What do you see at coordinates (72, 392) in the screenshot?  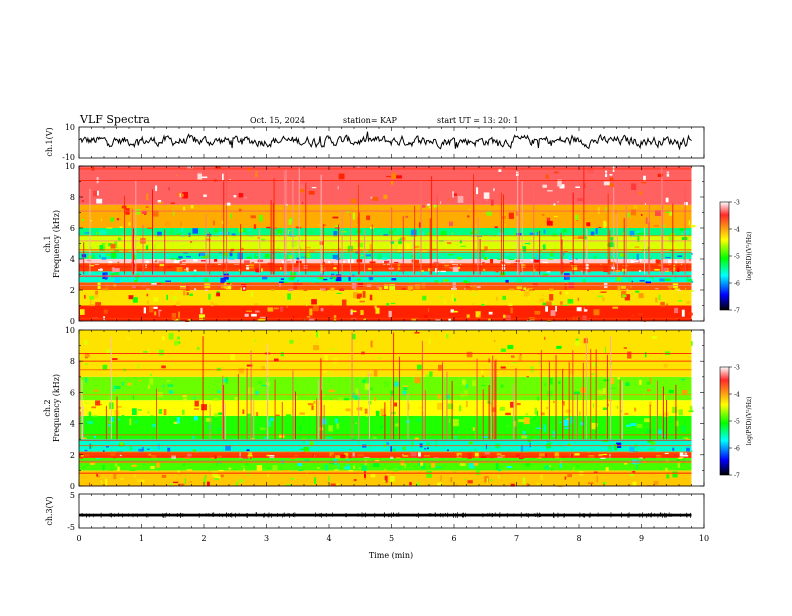 I see `spec-ytick-label: 6` at bounding box center [72, 392].